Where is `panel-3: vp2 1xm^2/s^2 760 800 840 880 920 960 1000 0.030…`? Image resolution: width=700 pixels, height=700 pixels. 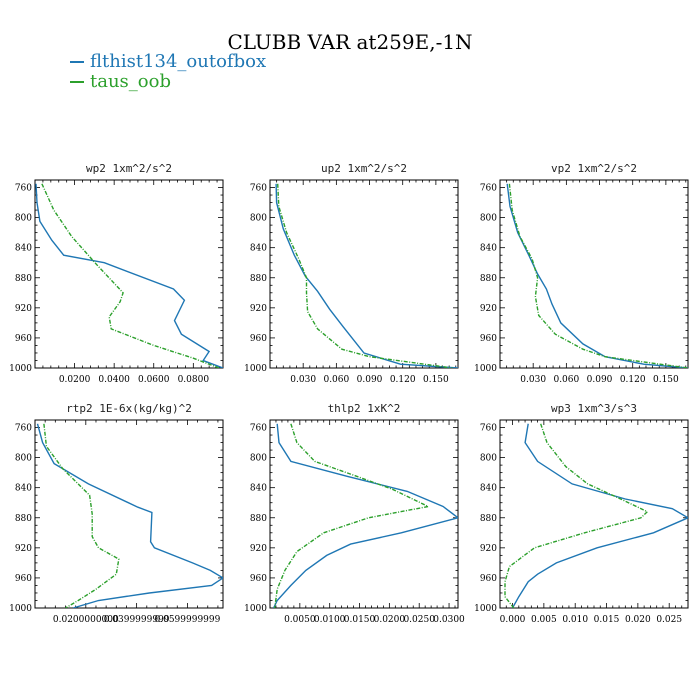 panel-3: vp2 1xm^2/s^2 760 800 840 880 920 960 1000 0.030… is located at coordinates (581, 273).